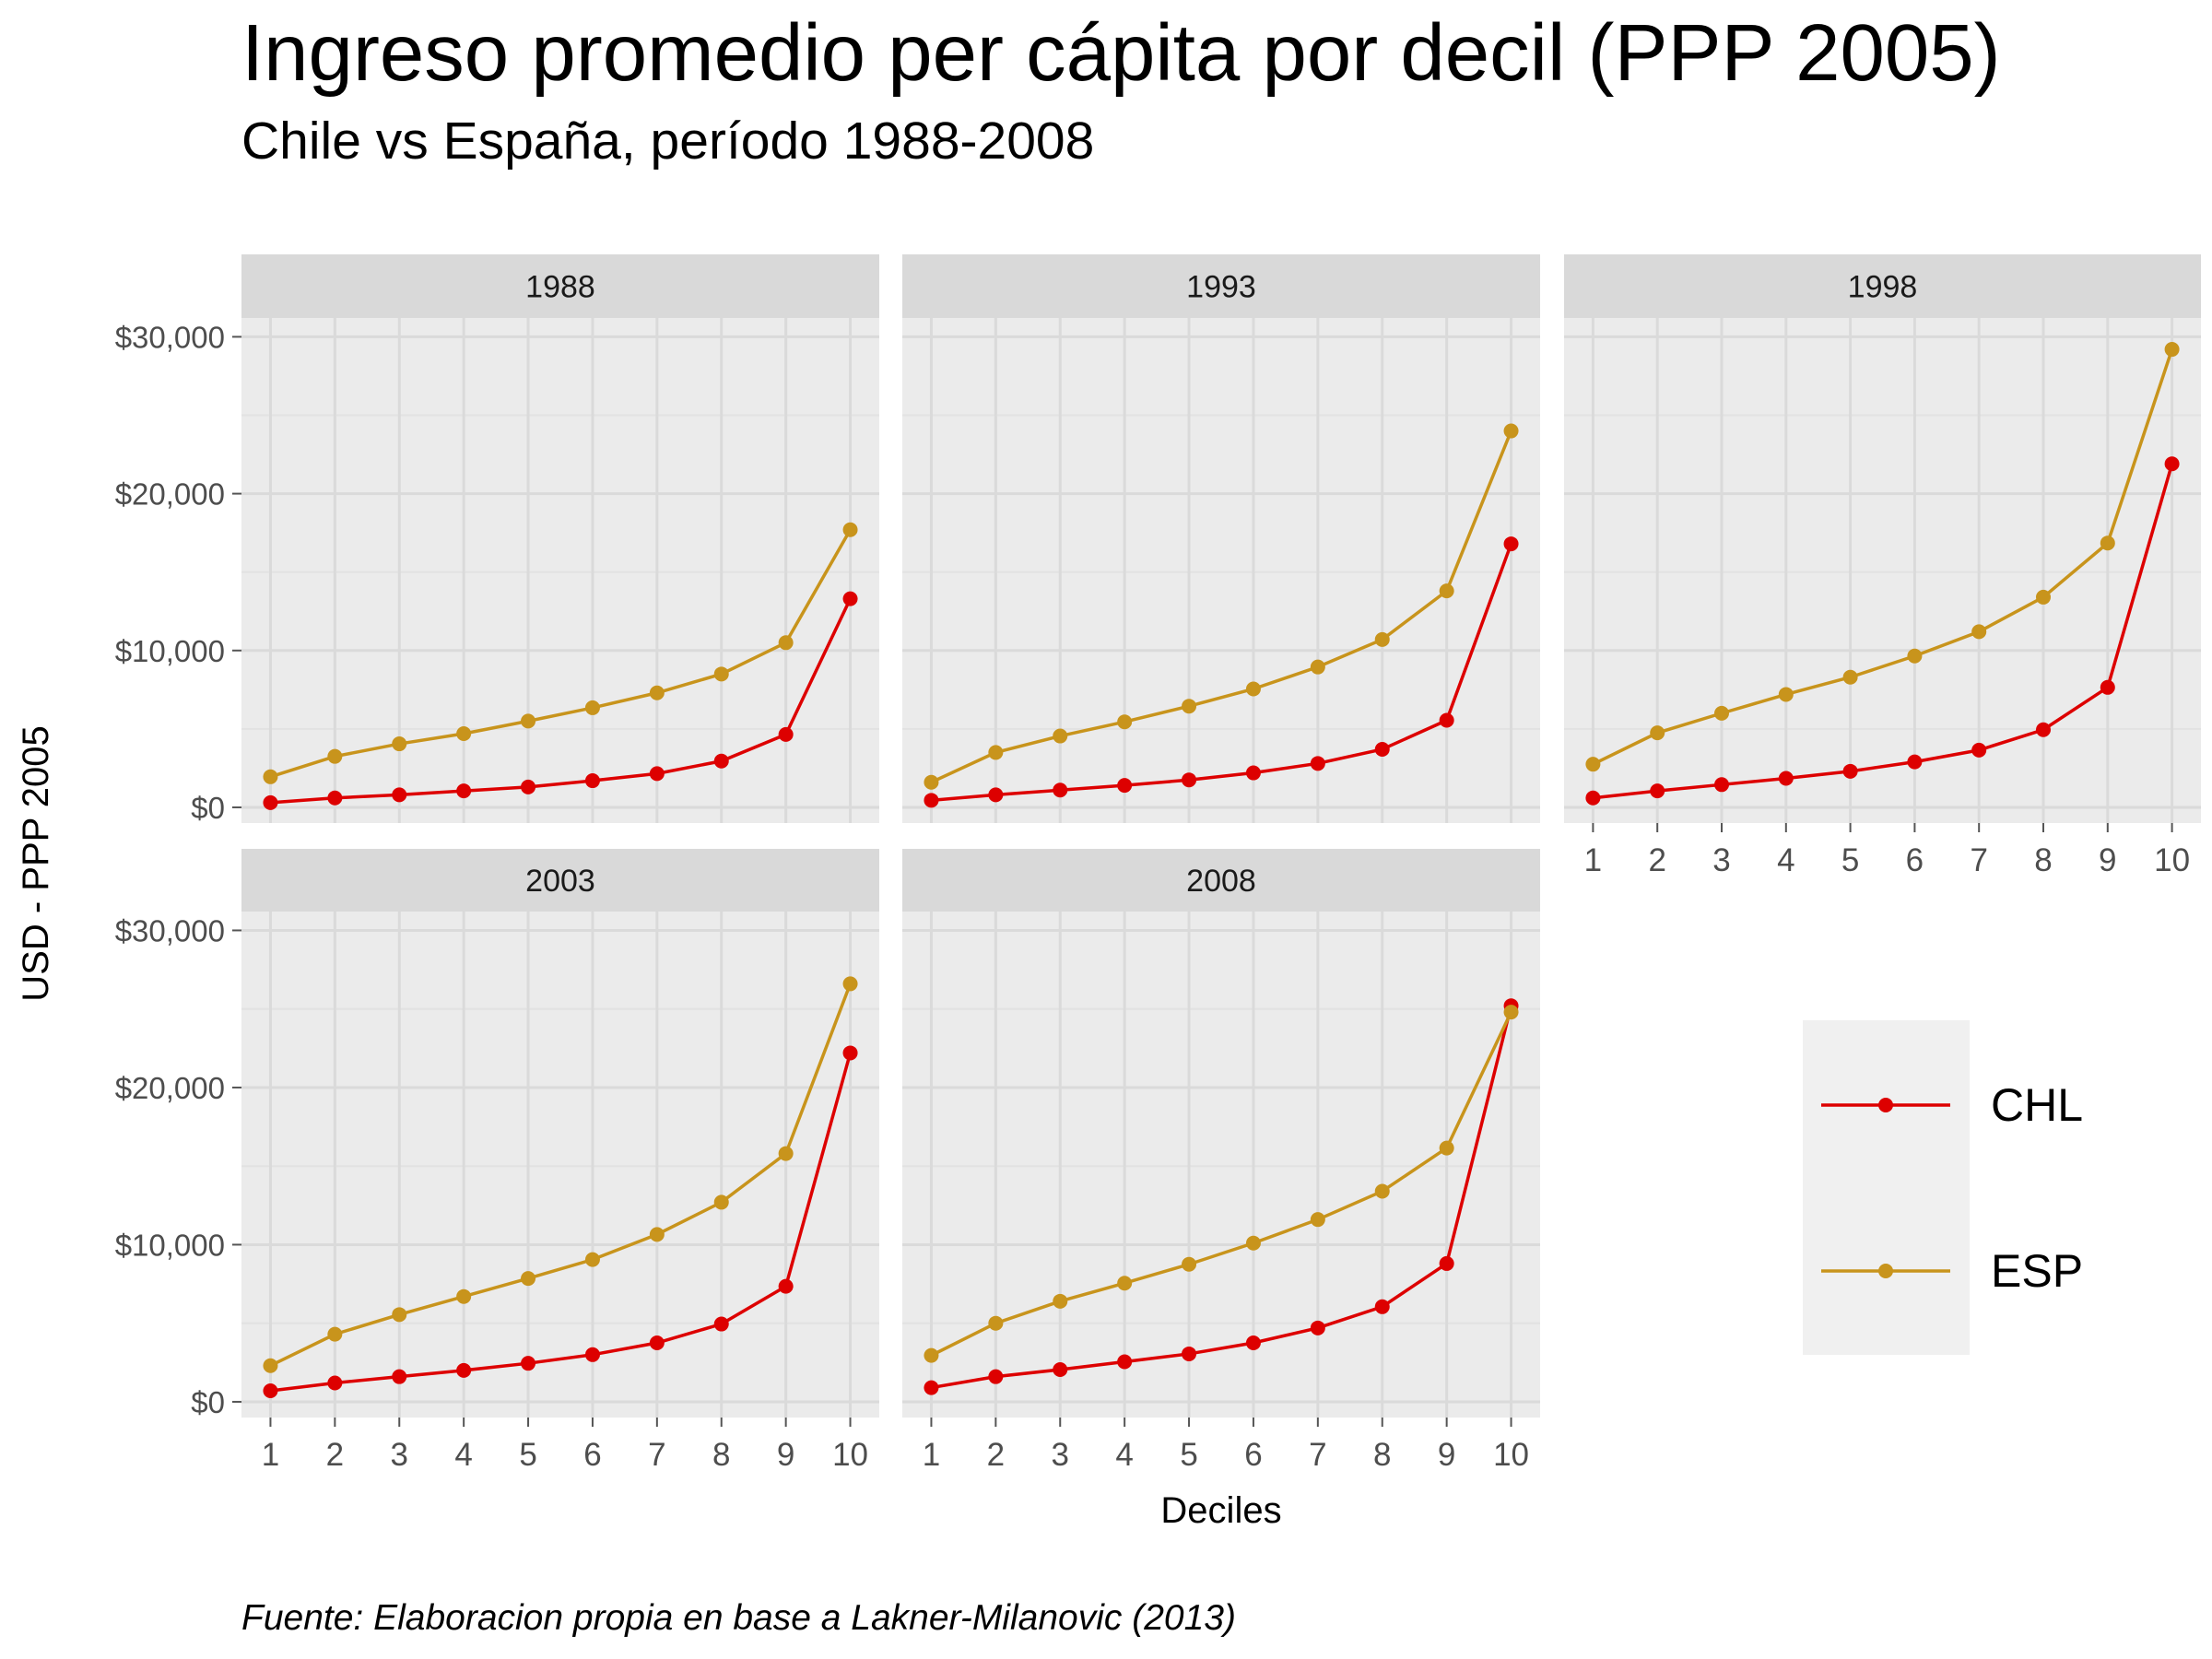  I want to click on facet-strip-label: 1993, so click(1221, 287).